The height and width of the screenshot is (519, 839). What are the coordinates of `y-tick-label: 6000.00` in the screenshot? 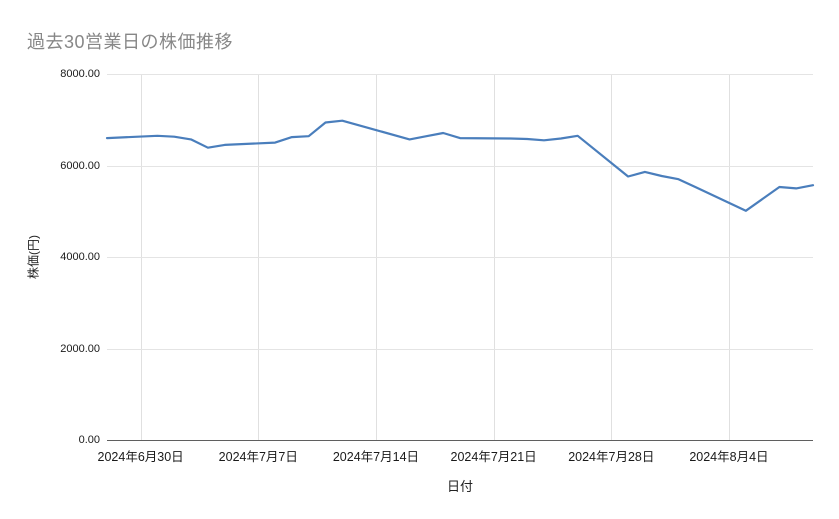 It's located at (80, 165).